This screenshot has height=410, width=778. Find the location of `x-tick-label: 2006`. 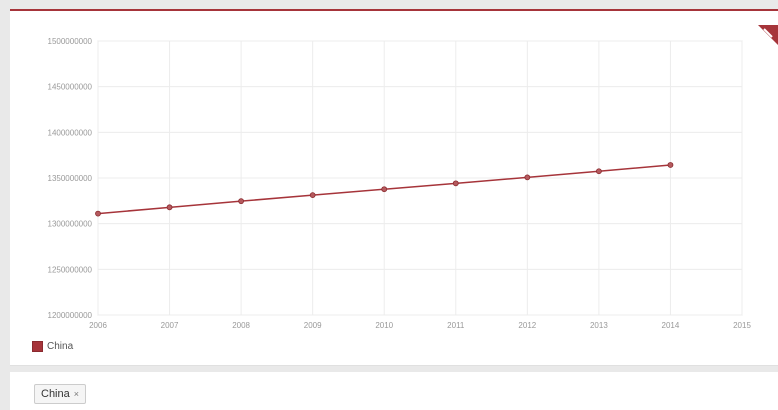

x-tick-label: 2006 is located at coordinates (98, 325).